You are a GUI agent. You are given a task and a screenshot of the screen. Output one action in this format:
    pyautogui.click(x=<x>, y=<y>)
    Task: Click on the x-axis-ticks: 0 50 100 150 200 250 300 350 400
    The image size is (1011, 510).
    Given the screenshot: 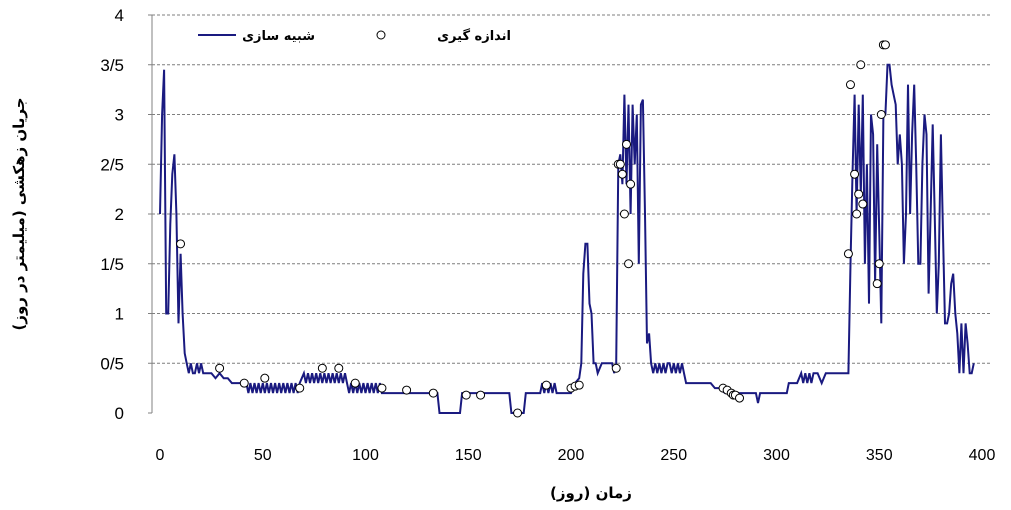 What is the action you would take?
    pyautogui.click(x=576, y=455)
    